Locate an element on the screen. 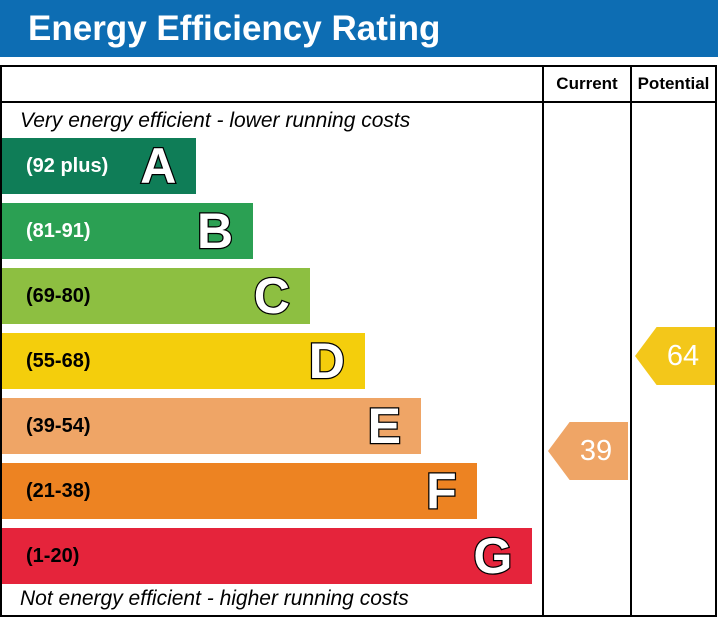  band-row-f: (21-38) F is located at coordinates (272, 491).